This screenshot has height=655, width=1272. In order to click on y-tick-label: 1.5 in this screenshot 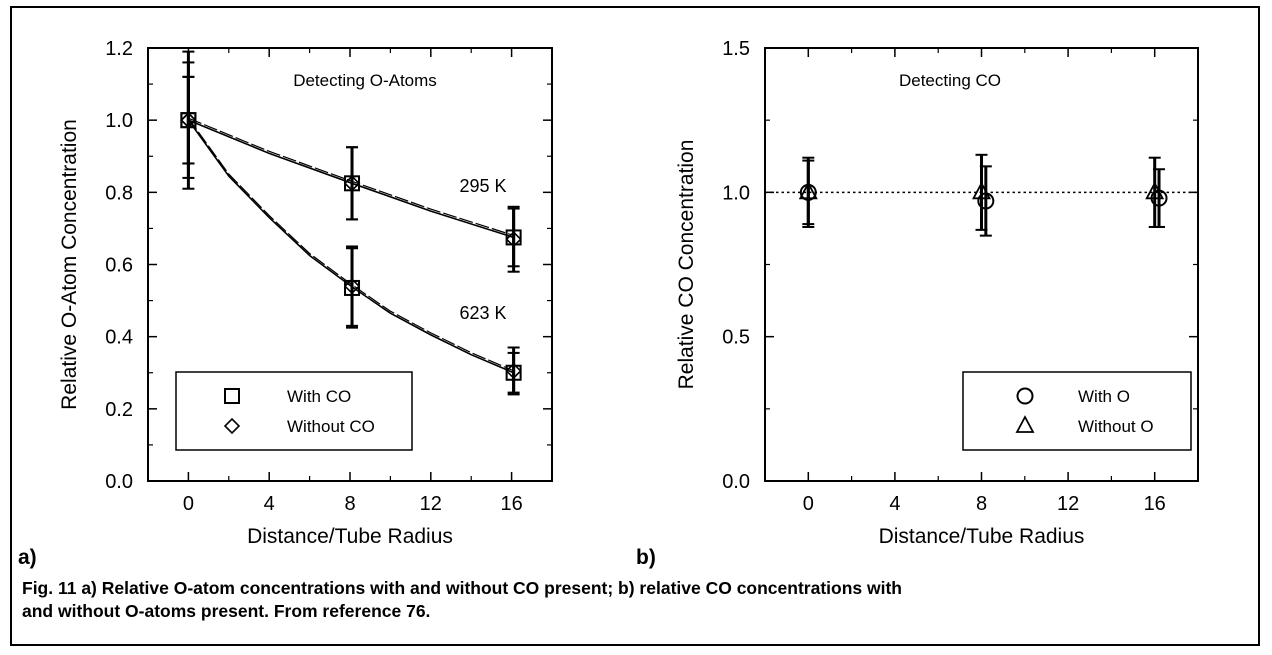, I will do `click(736, 49)`.